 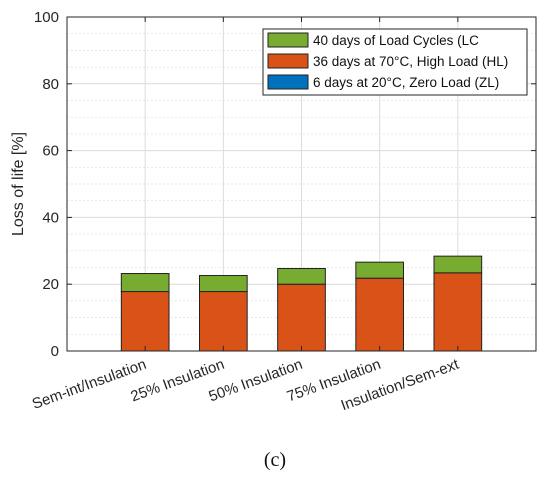 What do you see at coordinates (396, 40) in the screenshot?
I see `legend-label: 40 days of Load Cycles (LC` at bounding box center [396, 40].